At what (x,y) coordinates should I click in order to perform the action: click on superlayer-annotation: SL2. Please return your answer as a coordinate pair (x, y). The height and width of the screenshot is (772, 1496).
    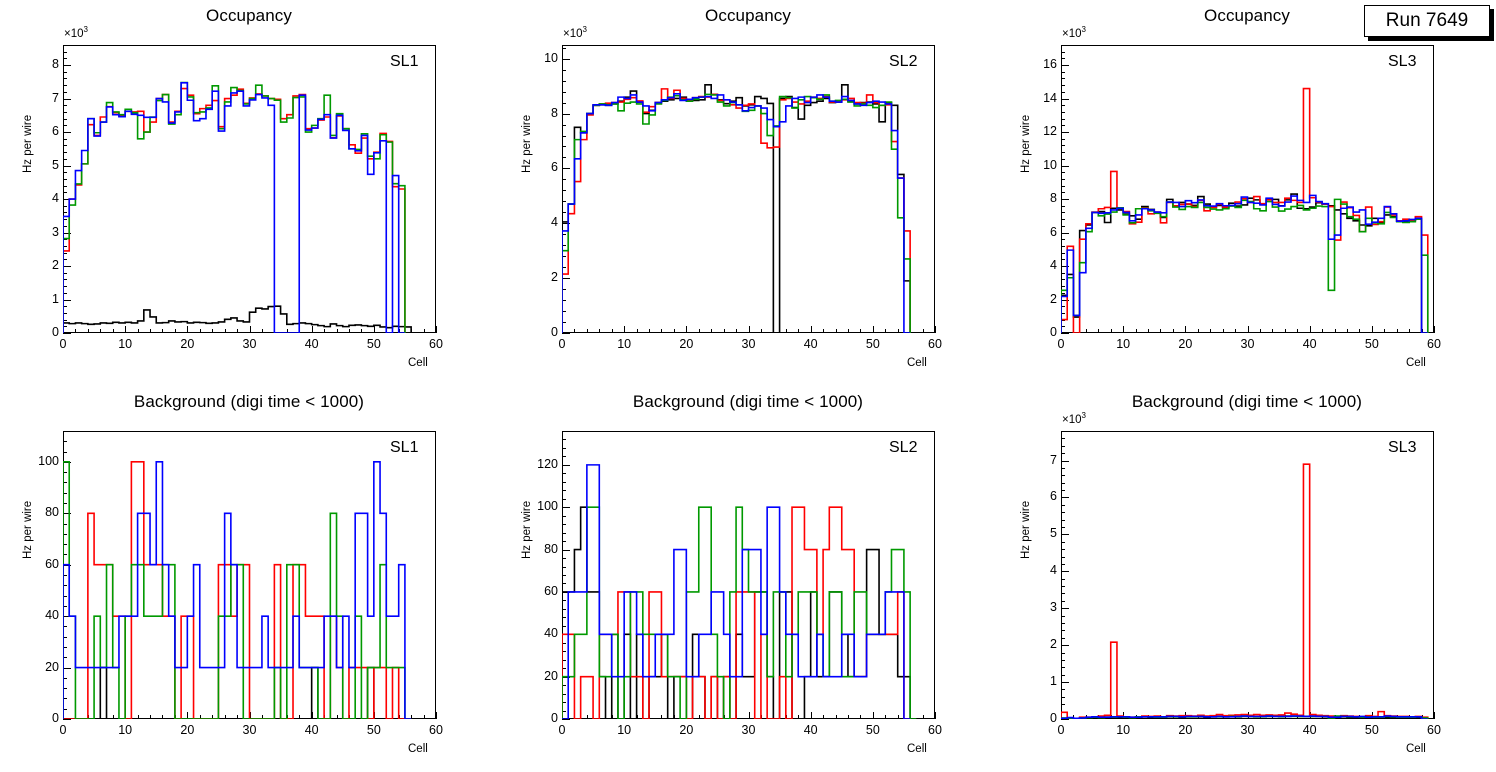
    Looking at the image, I should click on (903, 447).